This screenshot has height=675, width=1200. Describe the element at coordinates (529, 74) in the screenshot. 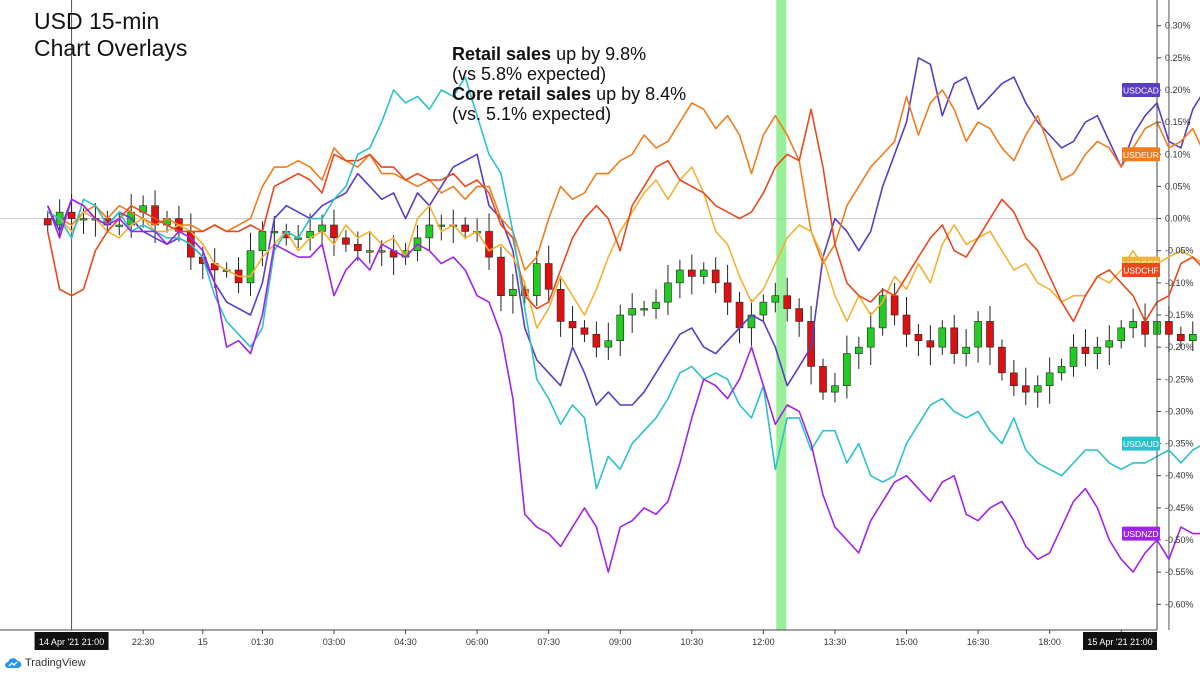

I see `annotation-line-2: (vs 5.8% expected)` at that location.